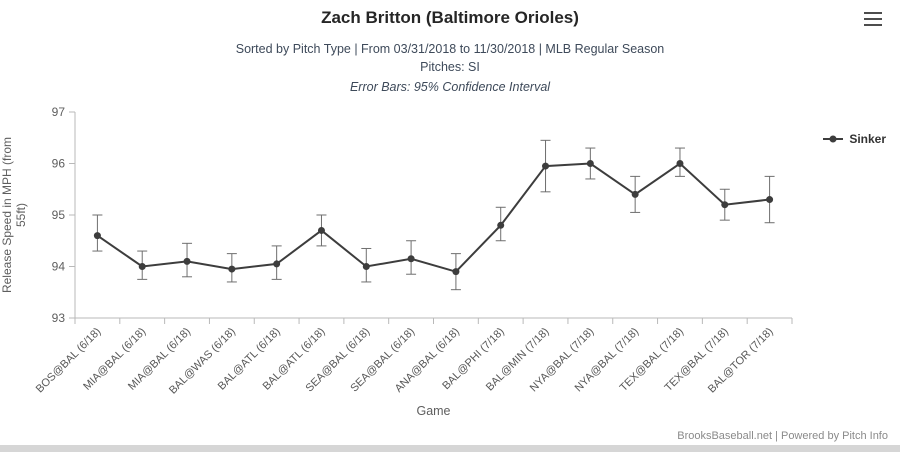 This screenshot has width=900, height=452. Describe the element at coordinates (450, 448) in the screenshot. I see `footer-bar` at that location.